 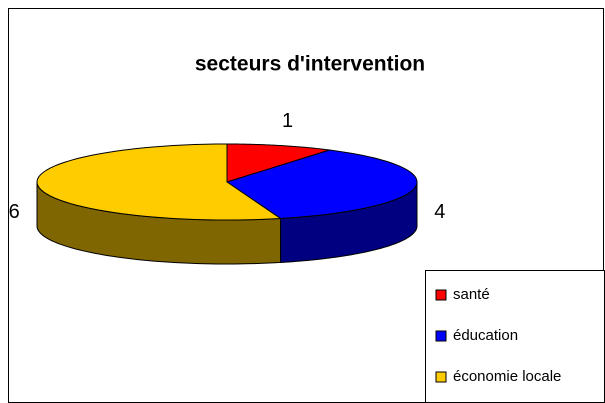 I want to click on legend-label: éducation, so click(x=485, y=335).